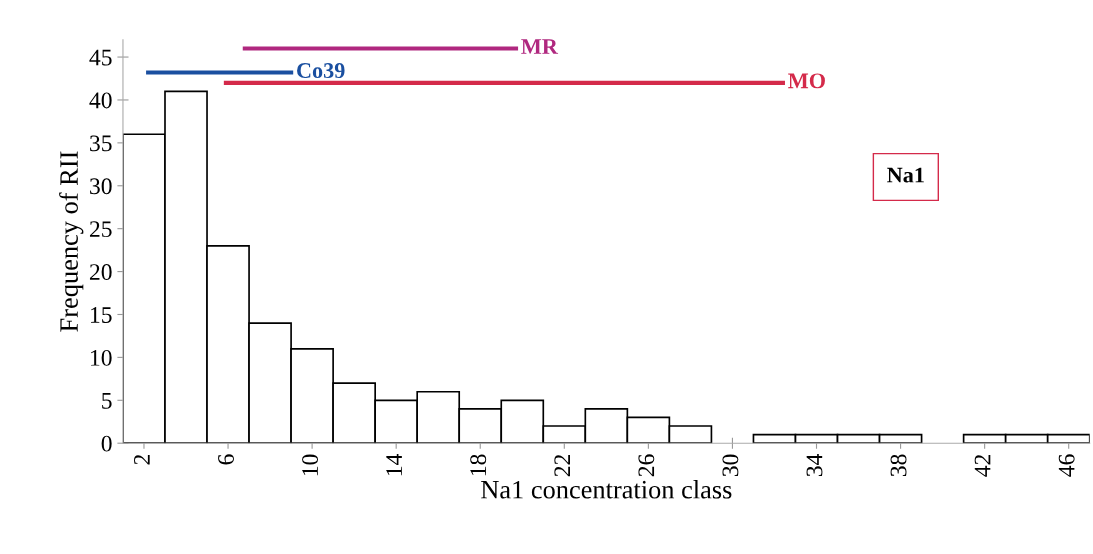 The height and width of the screenshot is (554, 1093). What do you see at coordinates (1066, 465) in the screenshot?
I see `x-tick-label: 46` at bounding box center [1066, 465].